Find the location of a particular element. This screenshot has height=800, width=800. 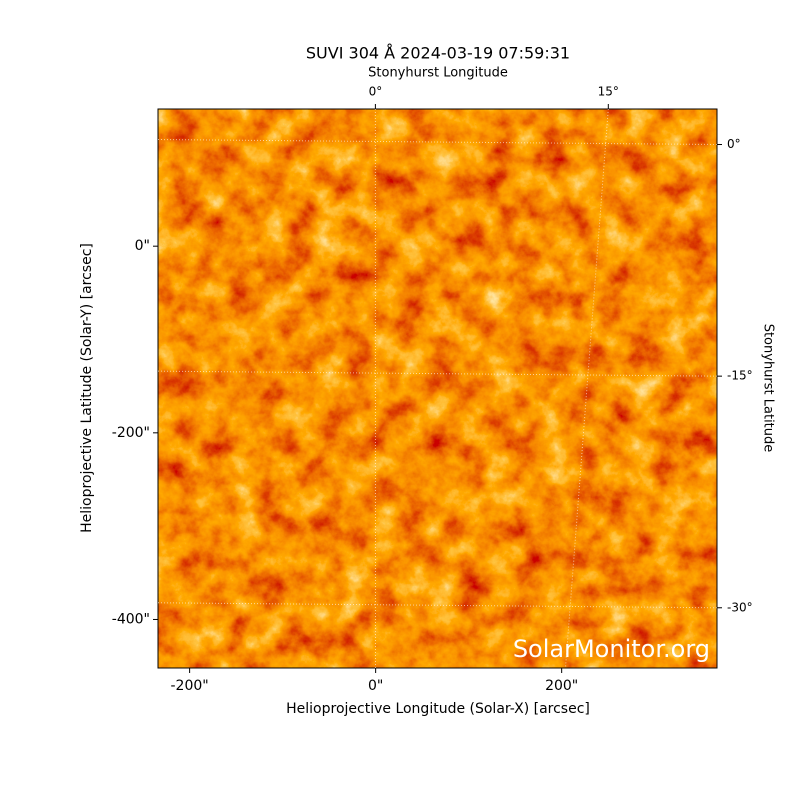

chart-title: SUVI 304 Å 2024-03-19 07:59:31 is located at coordinates (438, 53).